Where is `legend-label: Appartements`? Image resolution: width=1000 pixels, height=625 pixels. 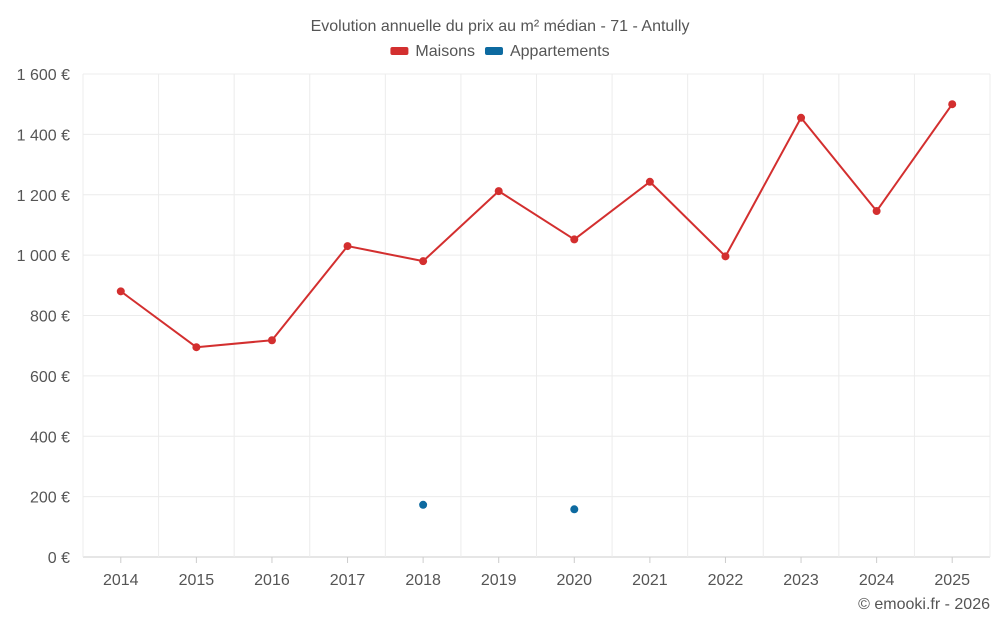
legend-label: Appartements is located at coordinates (560, 51).